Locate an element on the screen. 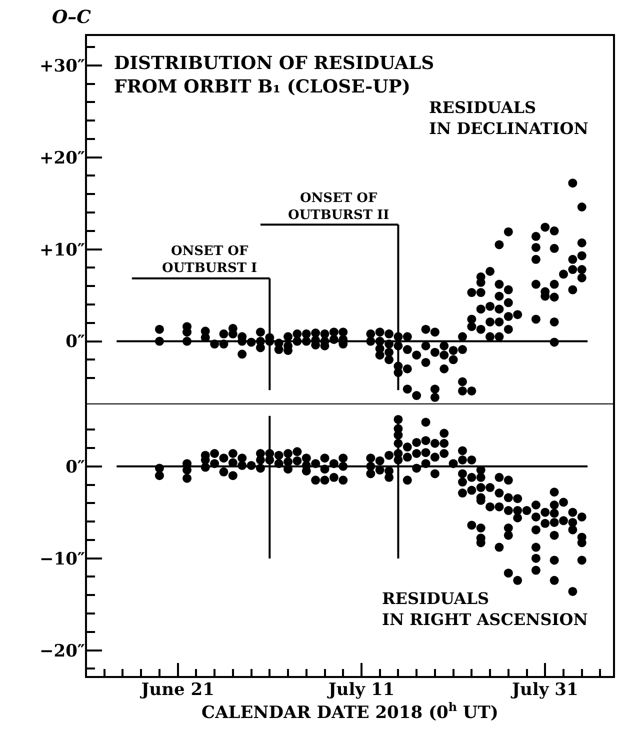 This screenshot has height=739, width=638. x-axis-title: CALENDAR DATE 2018 (0$^{h}$ UT) is located at coordinates (350, 712).